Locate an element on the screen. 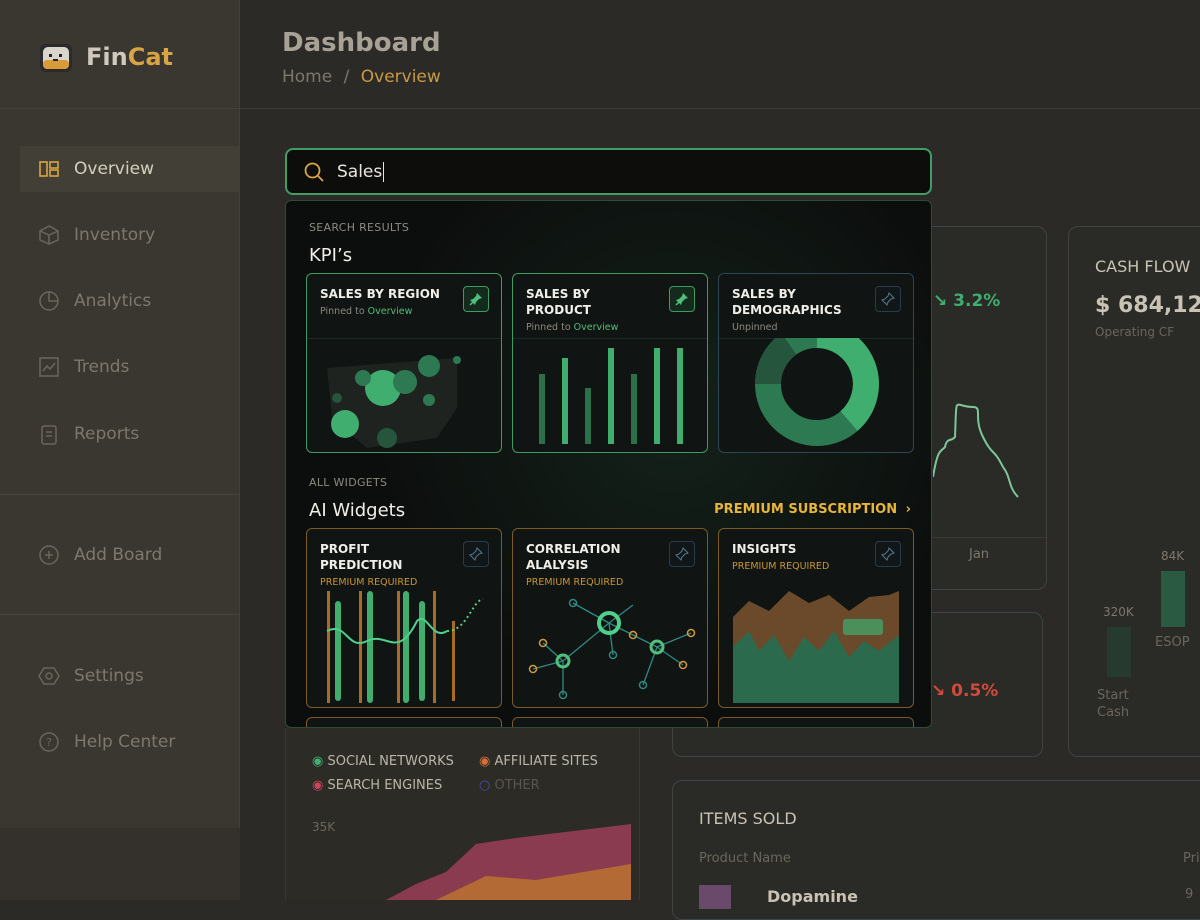 The height and width of the screenshot is (920, 1200). sidebar-item-label: Settings is located at coordinates (109, 676).